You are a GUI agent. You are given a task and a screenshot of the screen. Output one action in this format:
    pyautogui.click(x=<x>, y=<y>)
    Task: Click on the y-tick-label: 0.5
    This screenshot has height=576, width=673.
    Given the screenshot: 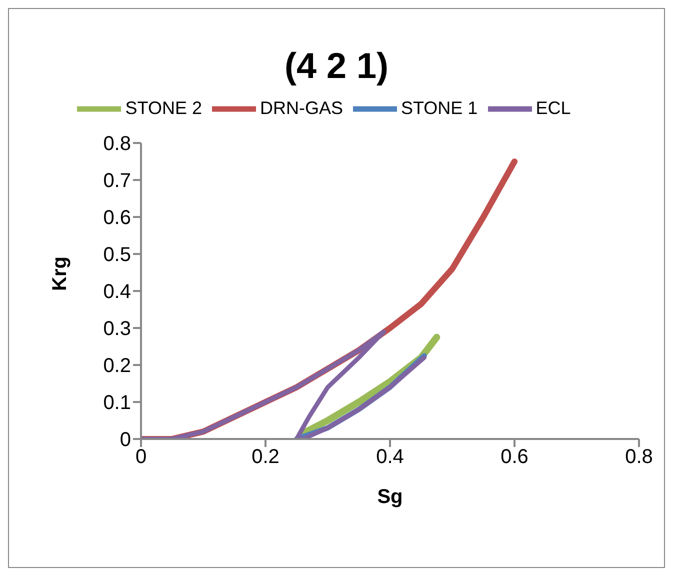 What is the action you would take?
    pyautogui.click(x=117, y=255)
    